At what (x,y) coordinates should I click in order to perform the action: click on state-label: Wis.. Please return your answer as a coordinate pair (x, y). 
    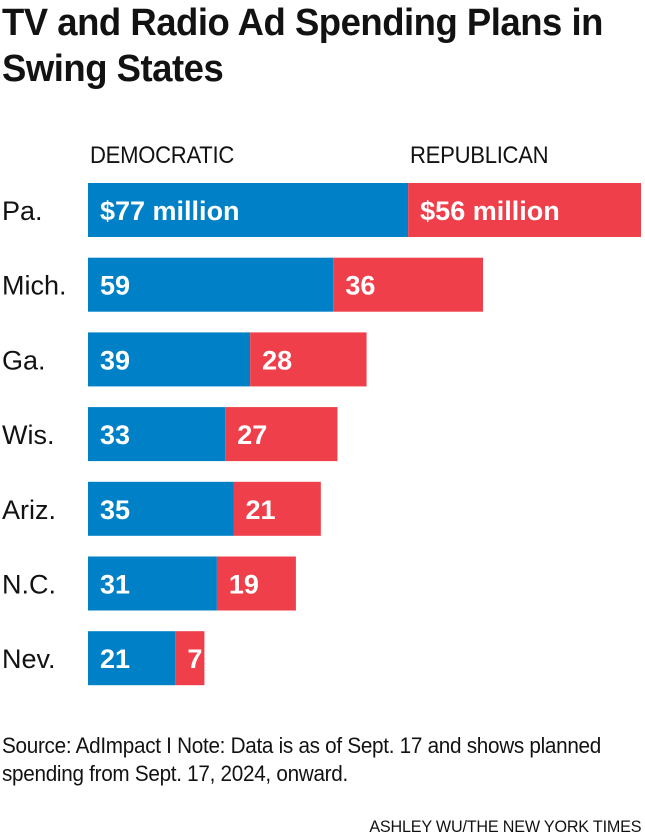
    Looking at the image, I should click on (28, 435).